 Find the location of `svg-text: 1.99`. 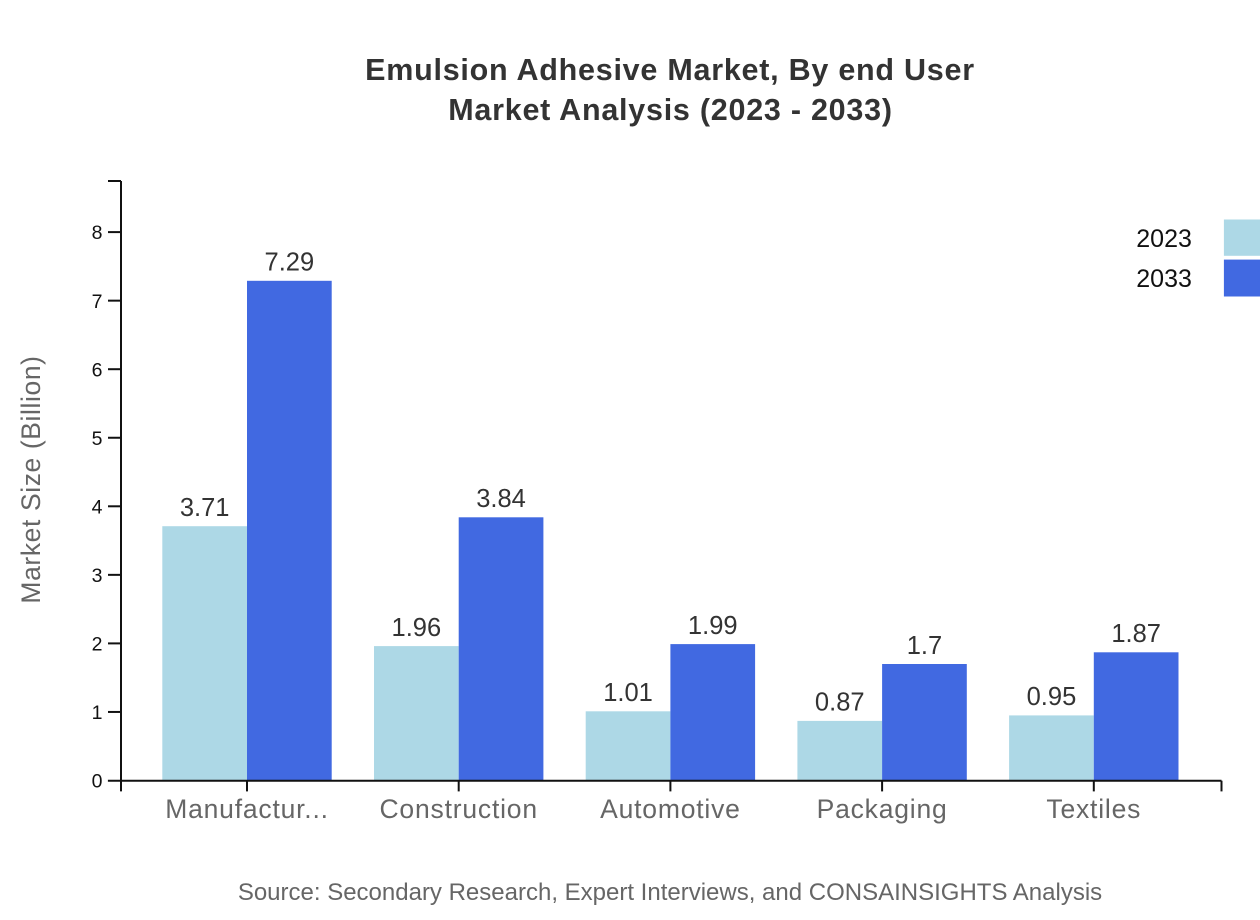

svg-text: 1.99 is located at coordinates (713, 626).